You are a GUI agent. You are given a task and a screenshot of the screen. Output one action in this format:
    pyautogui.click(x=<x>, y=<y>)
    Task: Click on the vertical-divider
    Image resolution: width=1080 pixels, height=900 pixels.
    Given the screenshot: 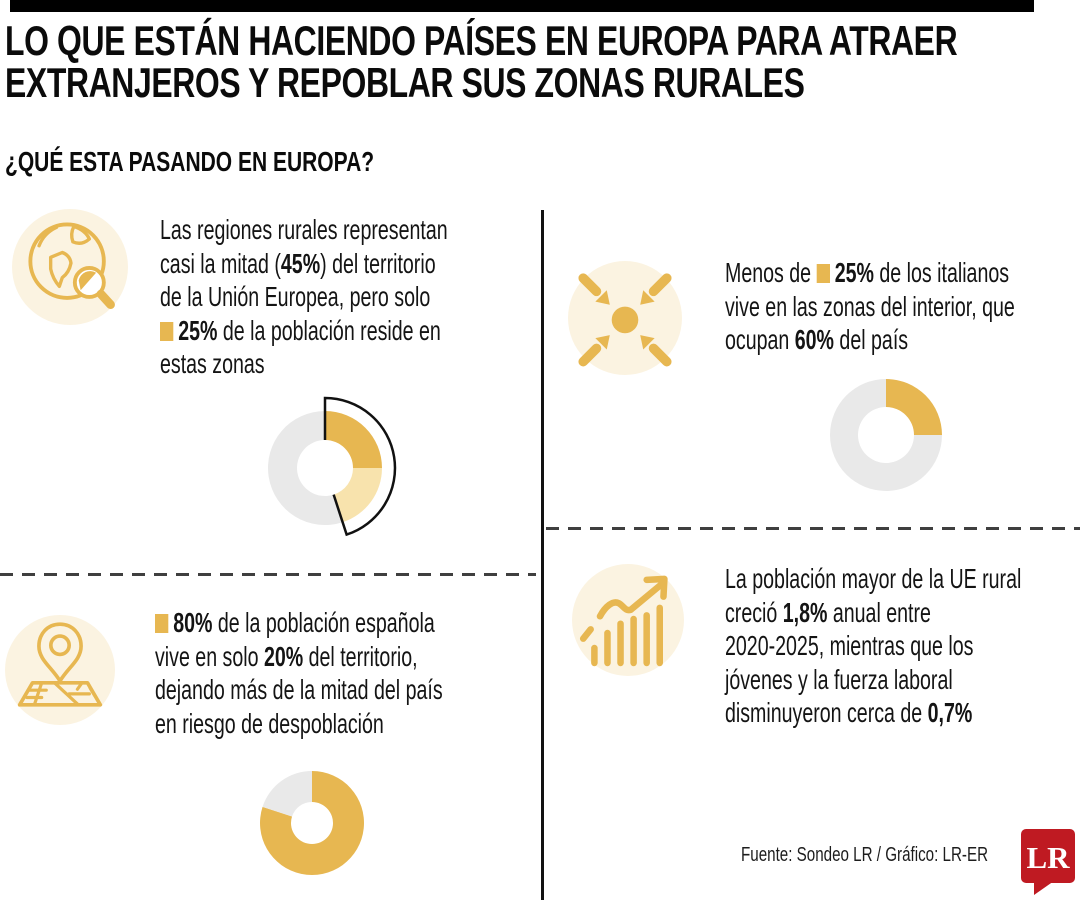 What is the action you would take?
    pyautogui.click(x=542, y=555)
    